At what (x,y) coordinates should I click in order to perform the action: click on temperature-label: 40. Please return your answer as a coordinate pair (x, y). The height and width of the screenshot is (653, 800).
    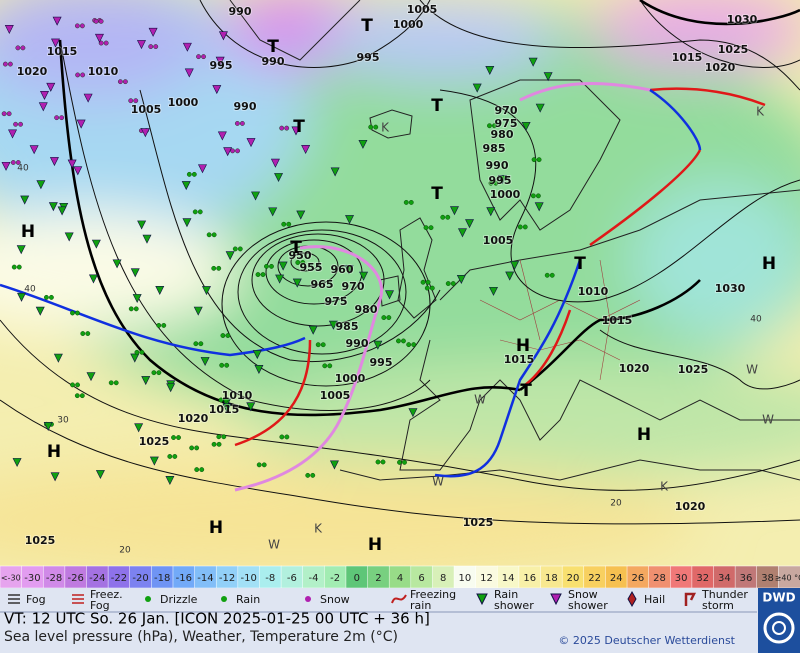
    Looking at the image, I should click on (756, 320).